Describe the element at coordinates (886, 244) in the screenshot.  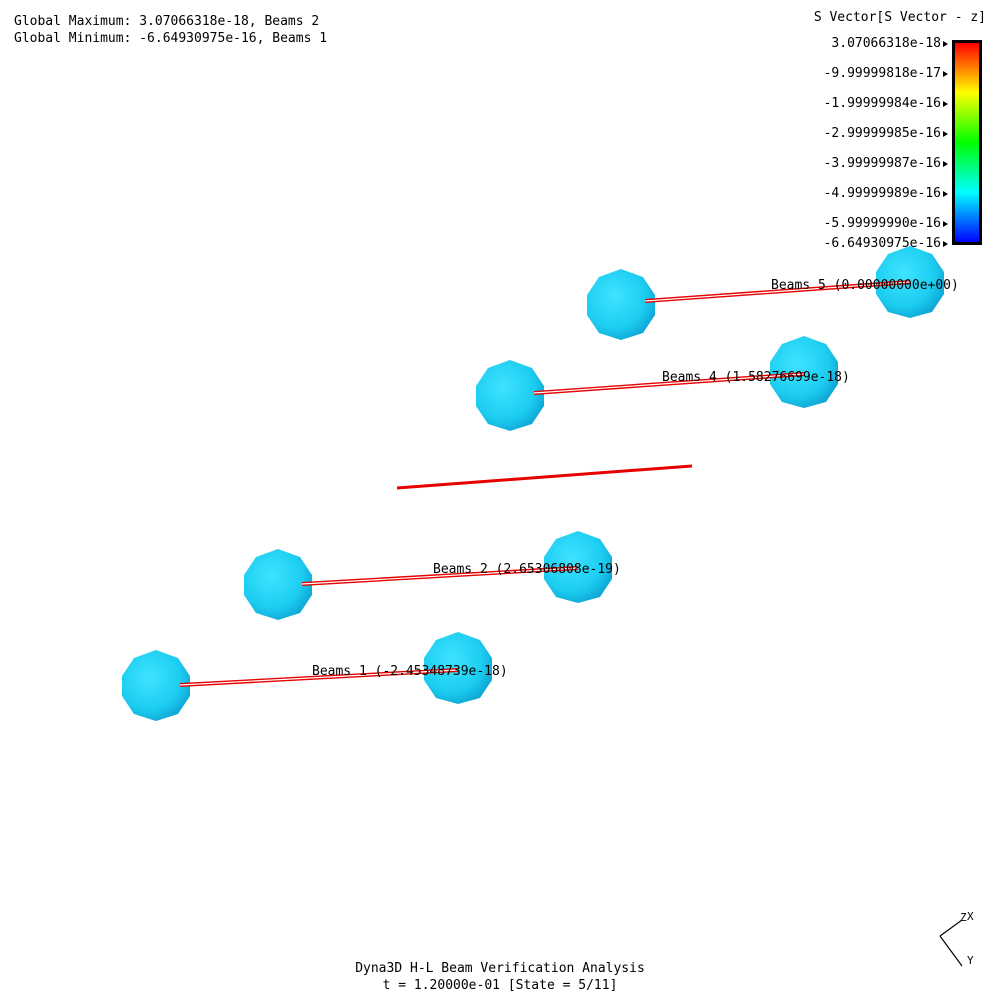
I see `legend-tick-7: -6.64930975e-16` at that location.